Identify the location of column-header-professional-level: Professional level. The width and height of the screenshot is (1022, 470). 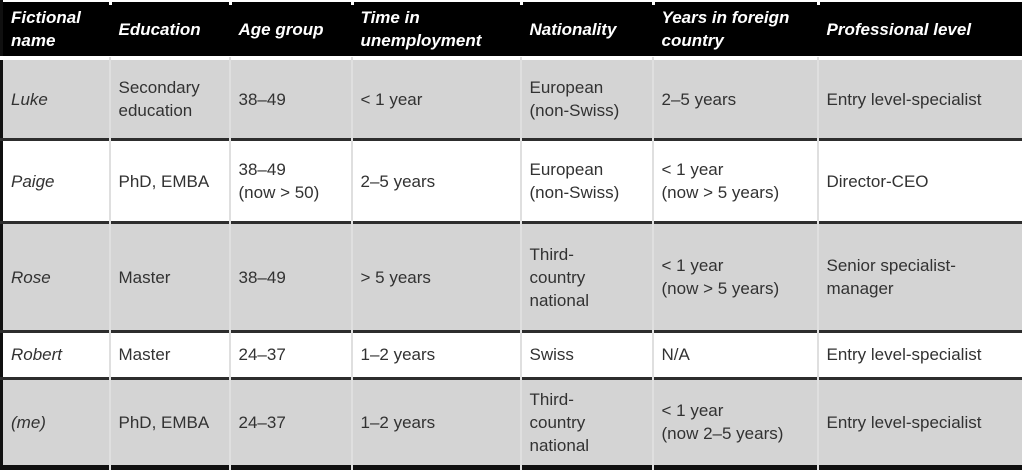
(920, 30).